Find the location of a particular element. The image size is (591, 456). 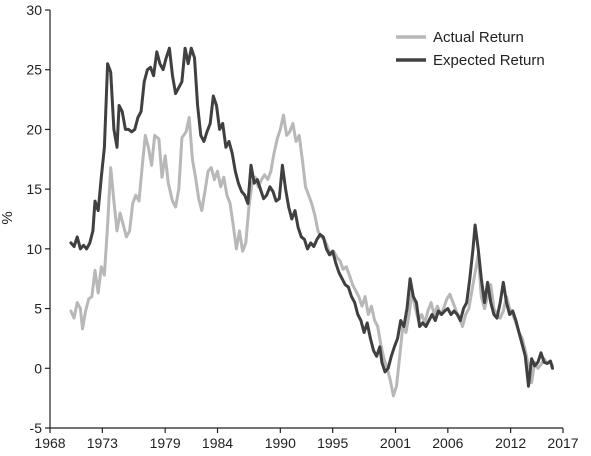

x-tick-label: 1968 is located at coordinates (49, 443).